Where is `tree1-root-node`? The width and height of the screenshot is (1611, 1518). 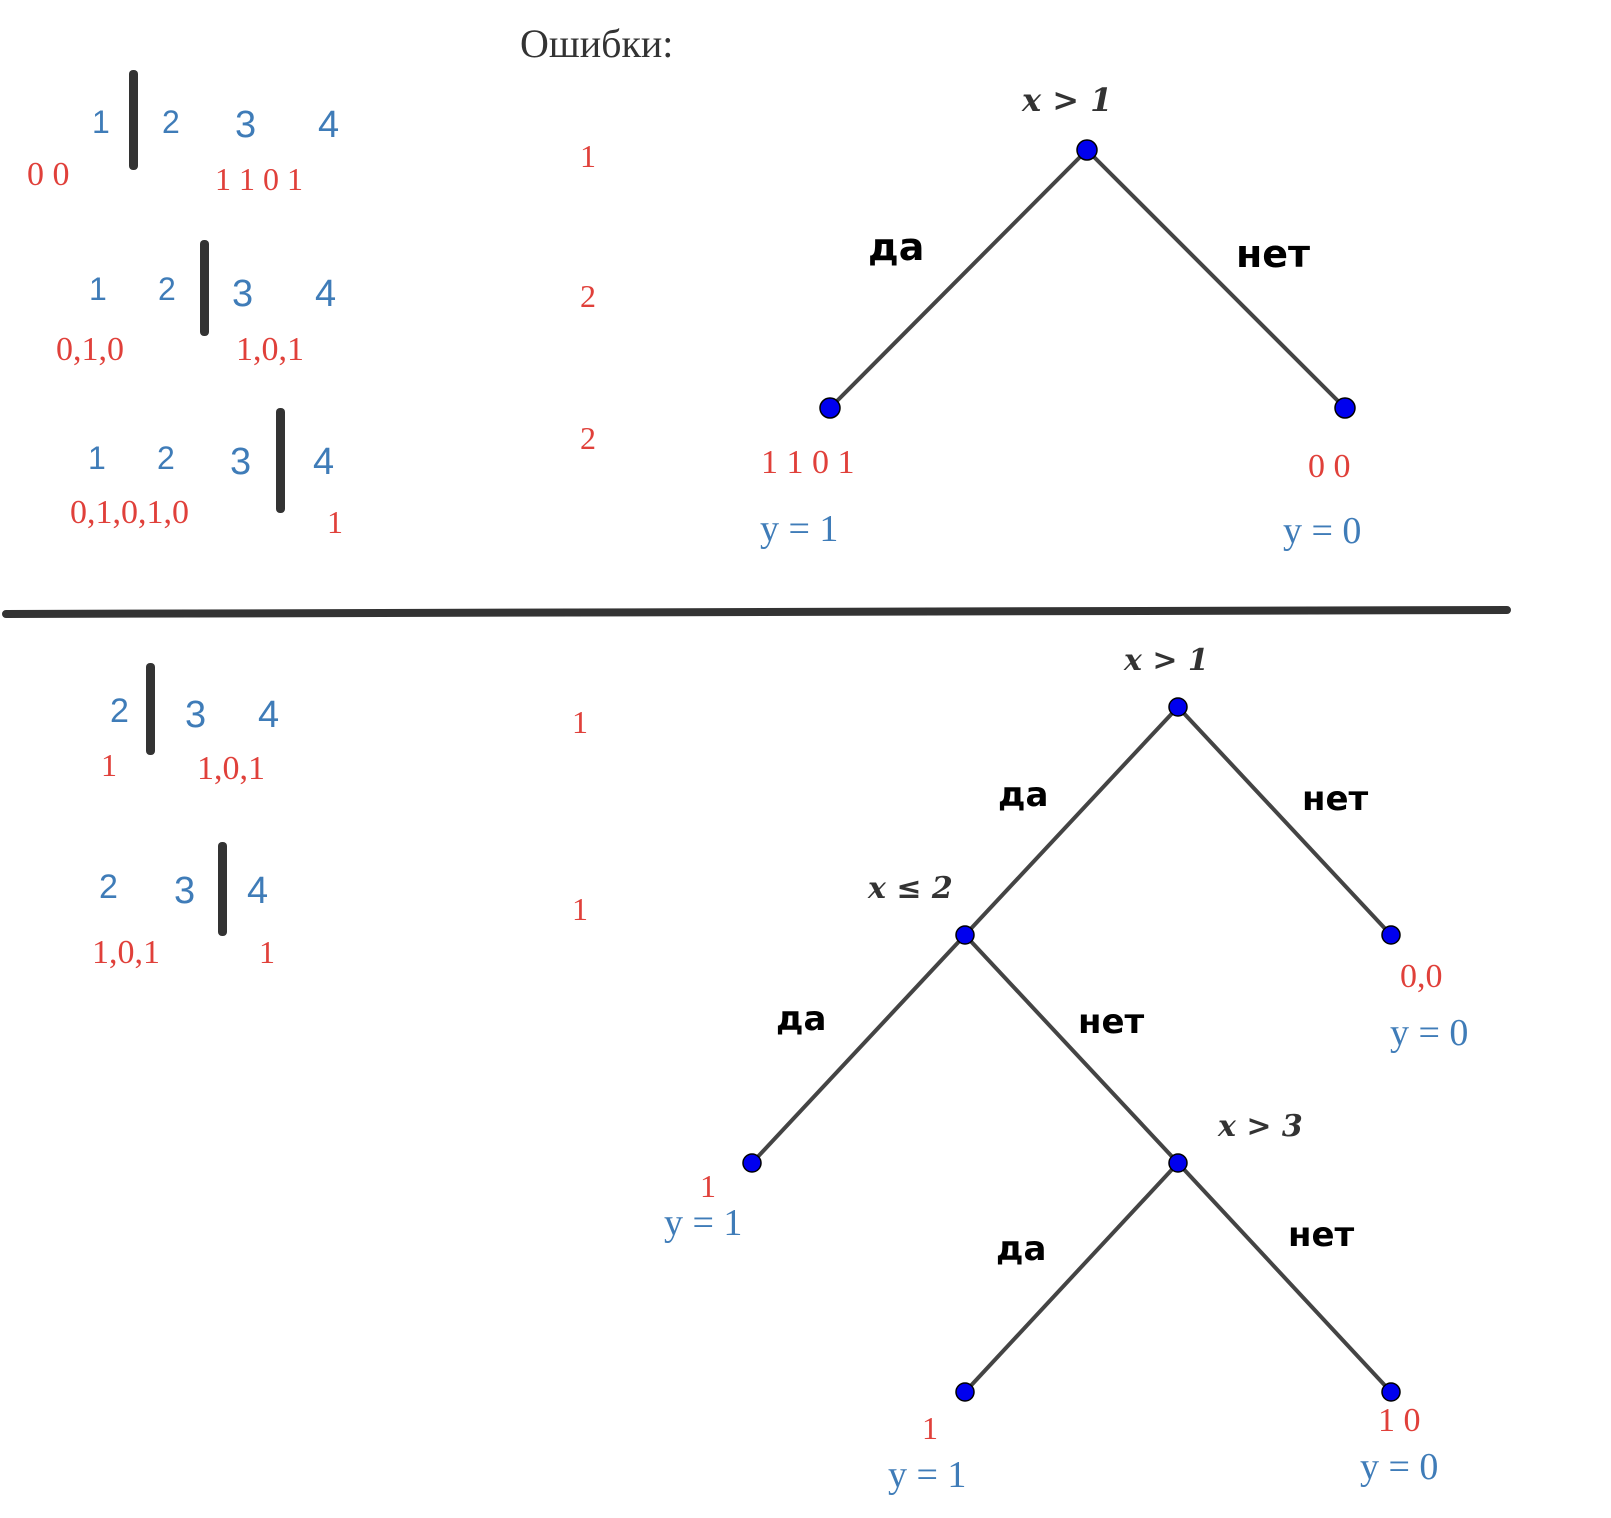
tree1-root-node is located at coordinates (1087, 150).